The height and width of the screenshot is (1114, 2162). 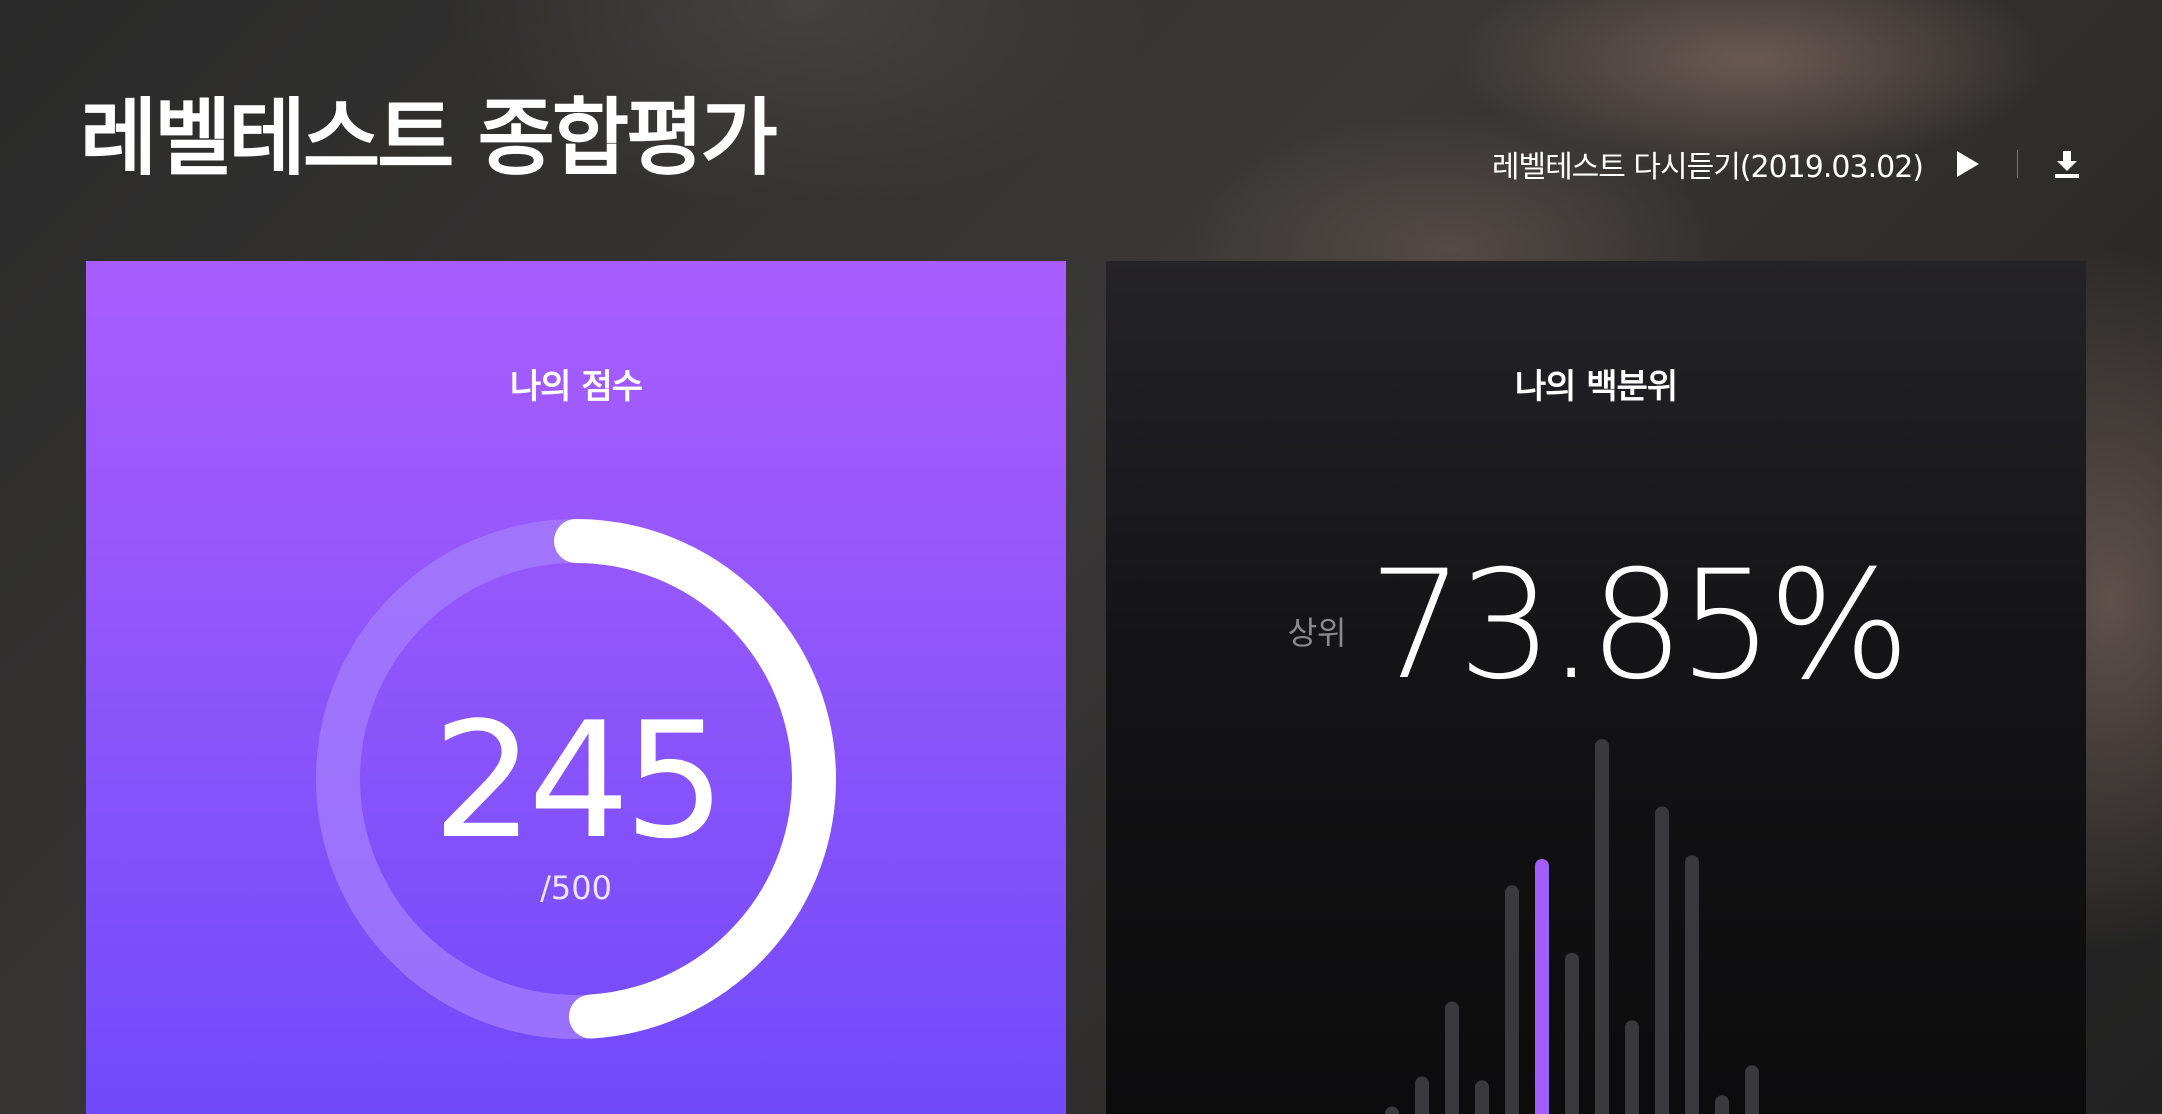 What do you see at coordinates (1596, 387) in the screenshot?
I see `percentile-card-title: 나의 백분위` at bounding box center [1596, 387].